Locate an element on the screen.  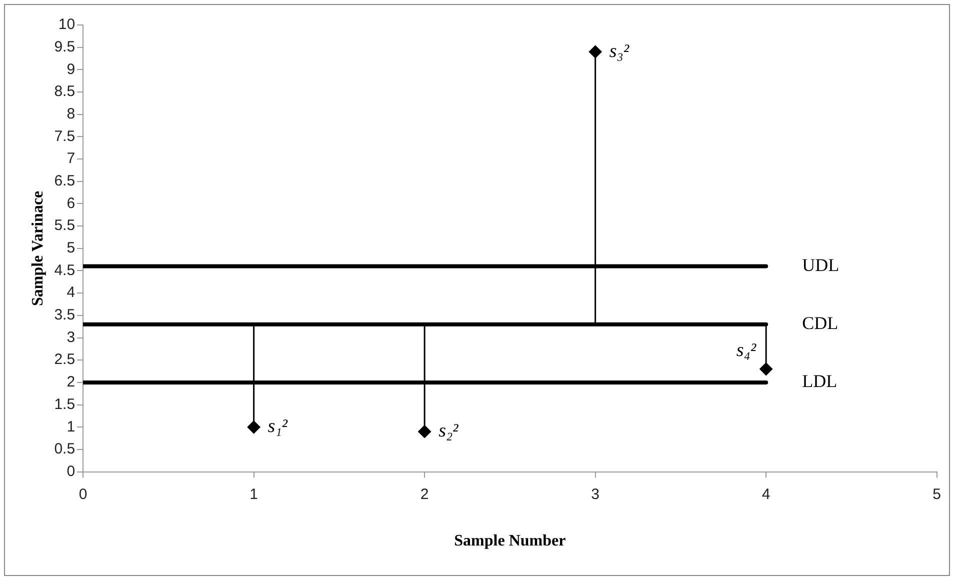
y-tick-label: 1 is located at coordinates (71, 427).